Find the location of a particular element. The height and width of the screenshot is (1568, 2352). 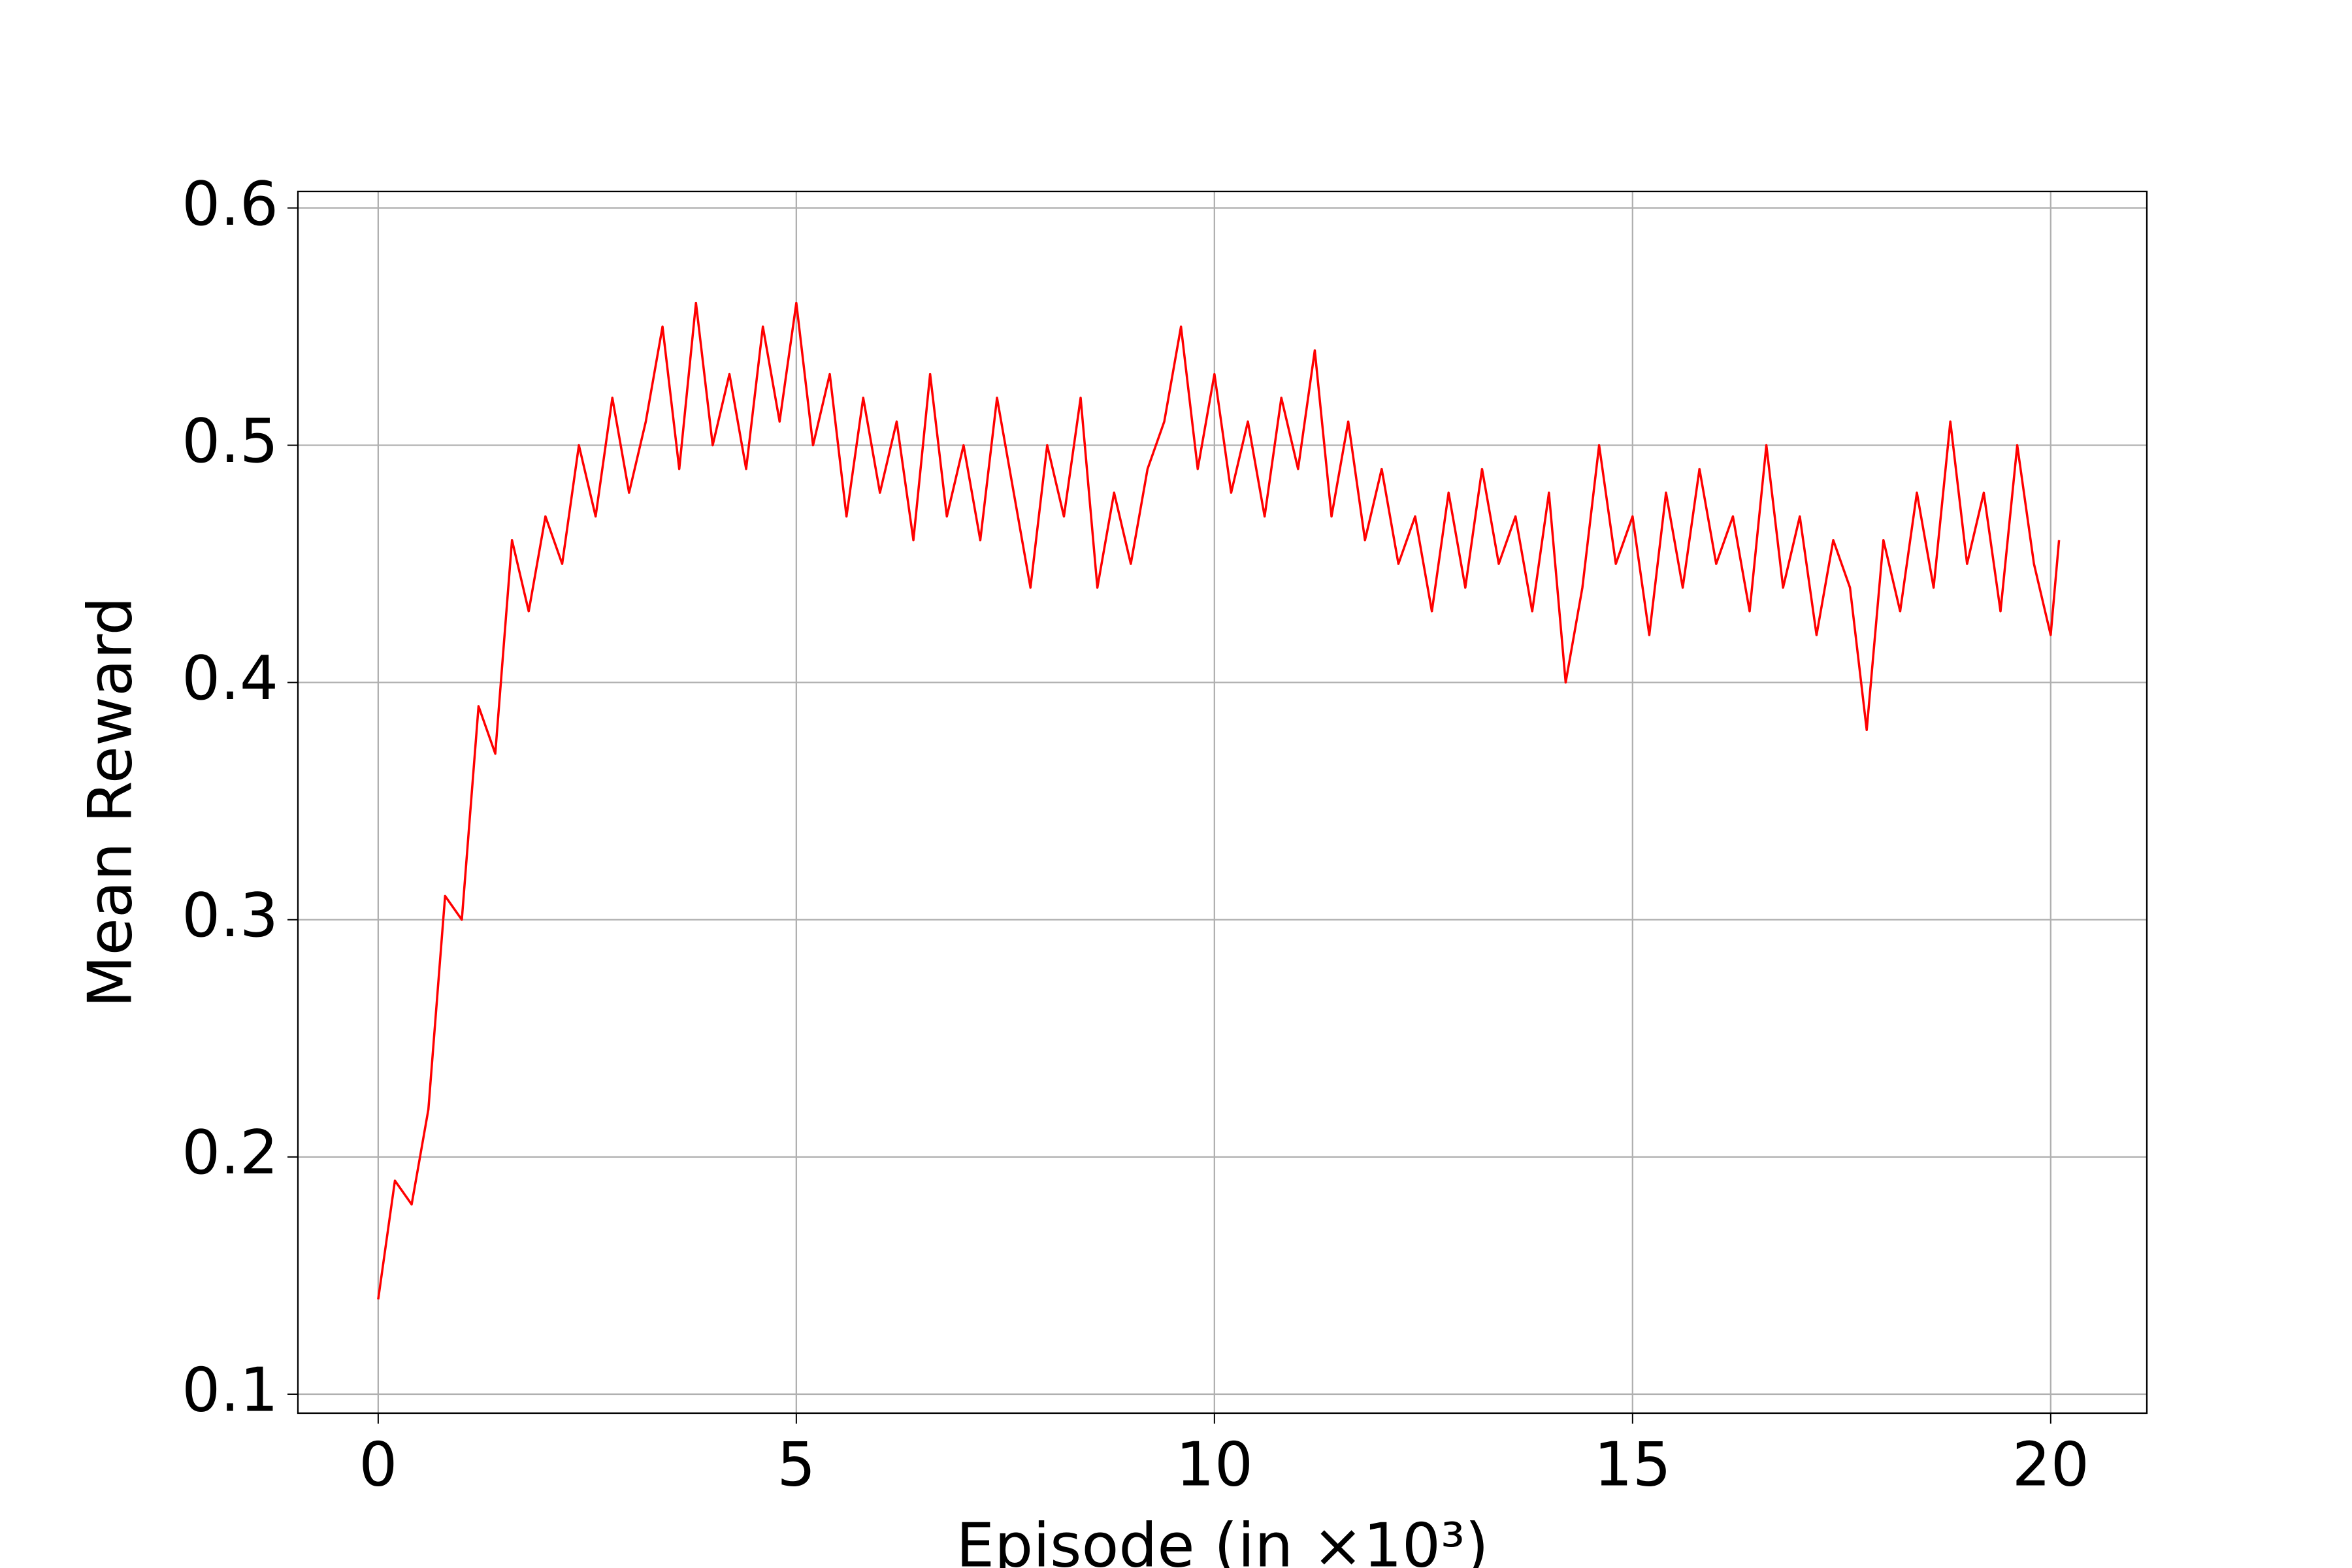

y-axis-label: Mean Reward is located at coordinates (109, 801).